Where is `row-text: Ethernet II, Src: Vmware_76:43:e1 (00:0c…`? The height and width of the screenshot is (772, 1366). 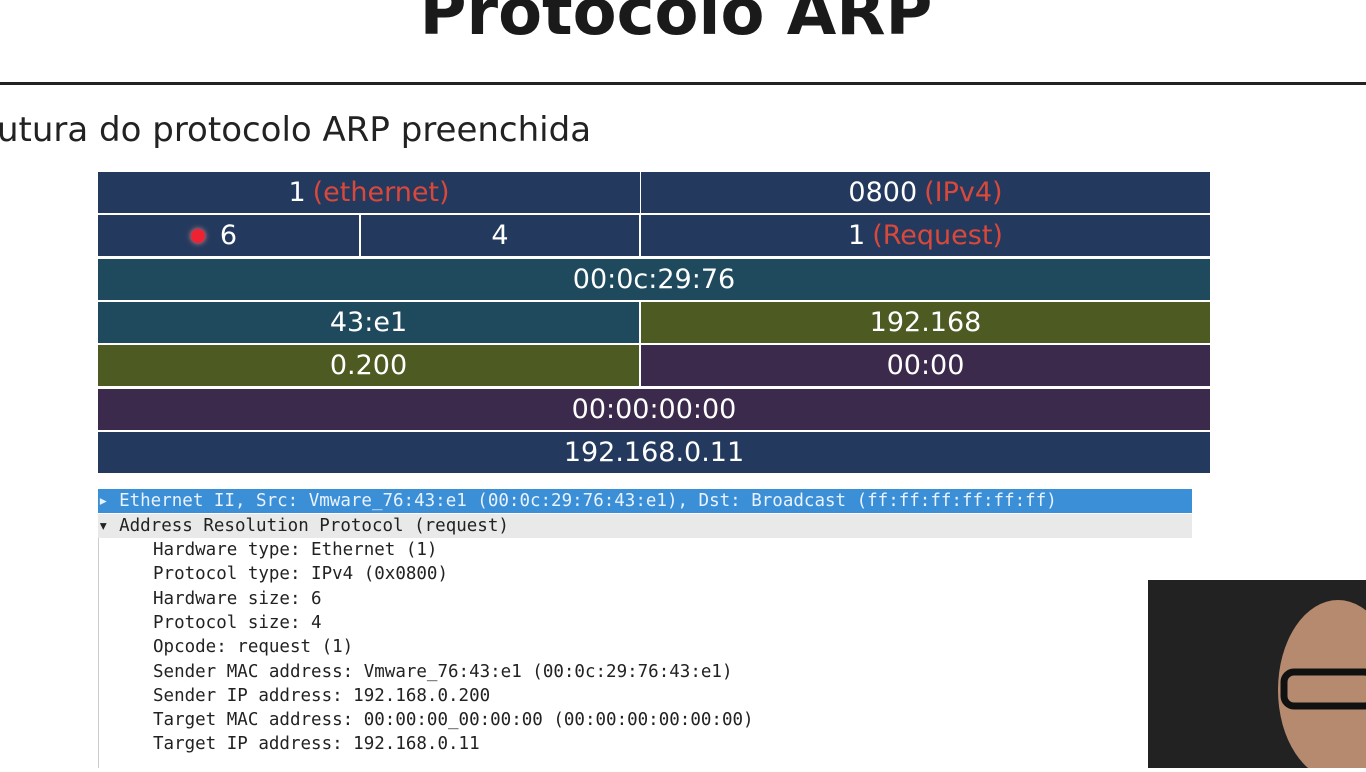
row-text: Ethernet II, Src: Vmware_76:43:e1 (00:0c… is located at coordinates (588, 501).